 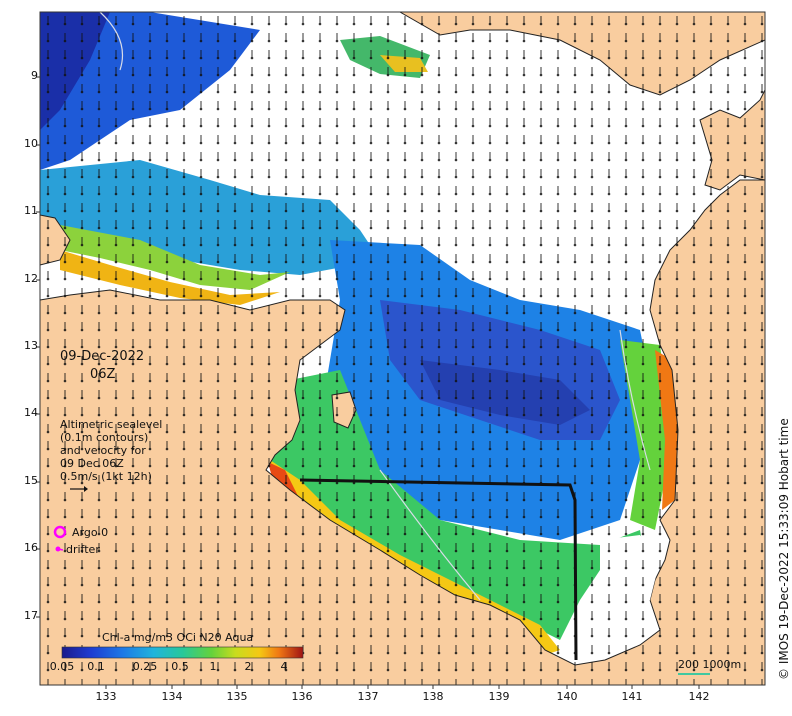 What do you see at coordinates (102, 366) in the screenshot?
I see `date-label: 09-Dec-2022 06Z` at bounding box center [102, 366].